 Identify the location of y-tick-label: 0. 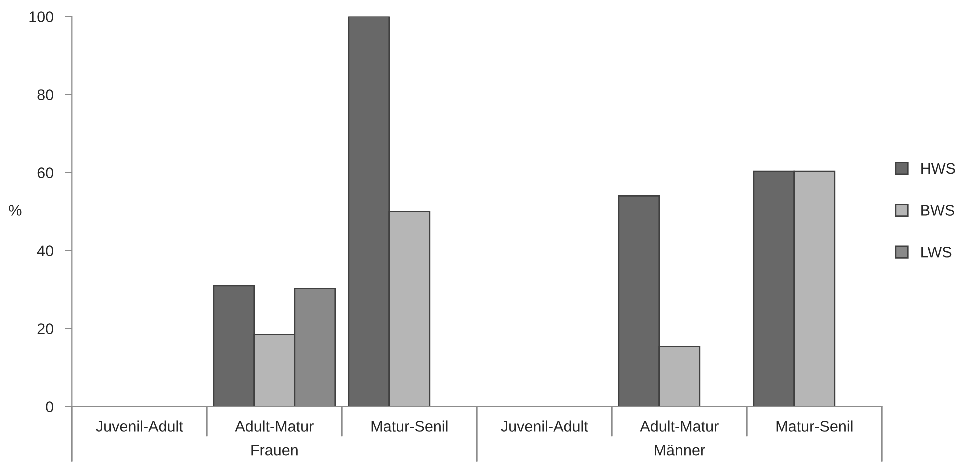
(50, 407).